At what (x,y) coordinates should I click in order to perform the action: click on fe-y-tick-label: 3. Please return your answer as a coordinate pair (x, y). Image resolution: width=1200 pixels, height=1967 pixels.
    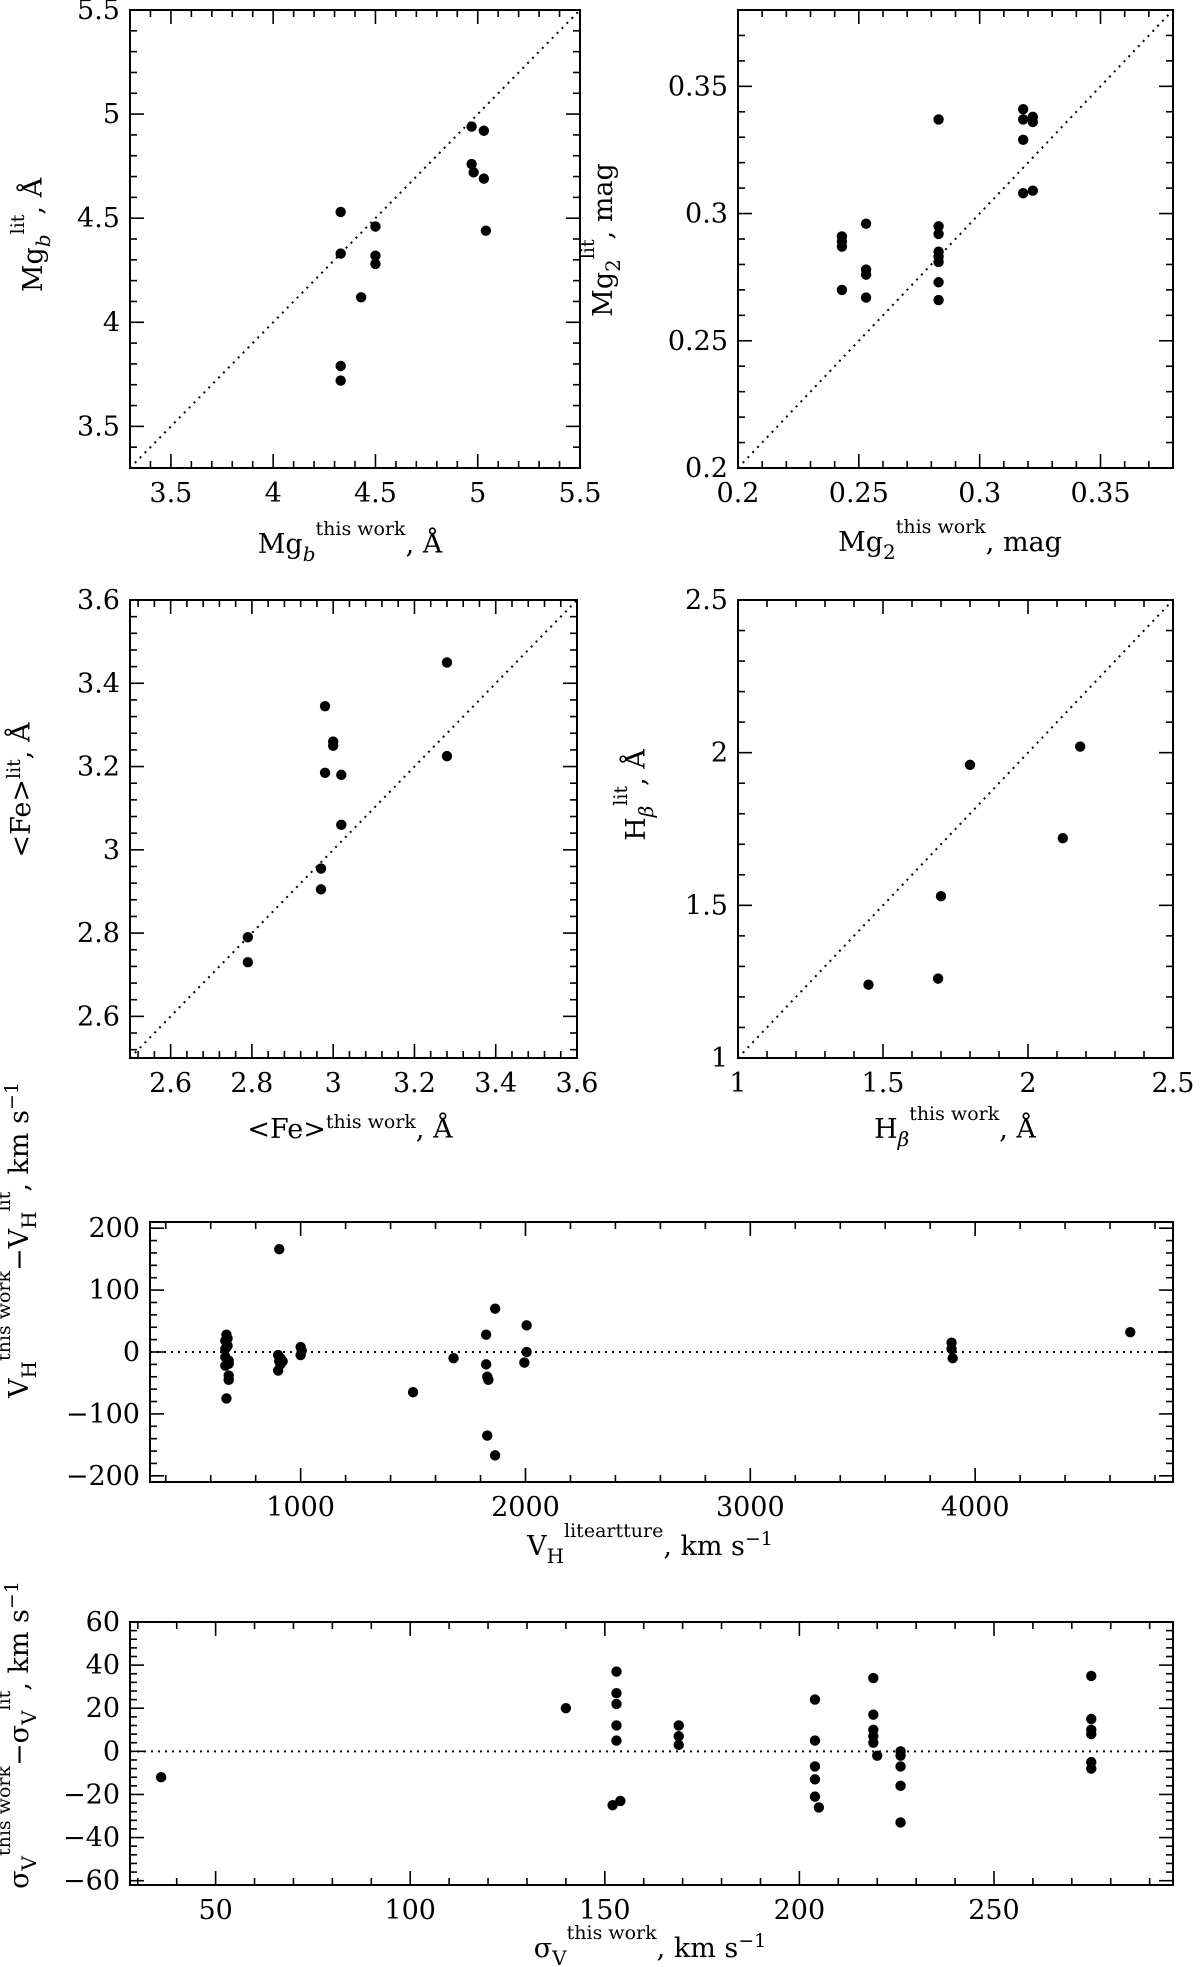
    Looking at the image, I should click on (111, 850).